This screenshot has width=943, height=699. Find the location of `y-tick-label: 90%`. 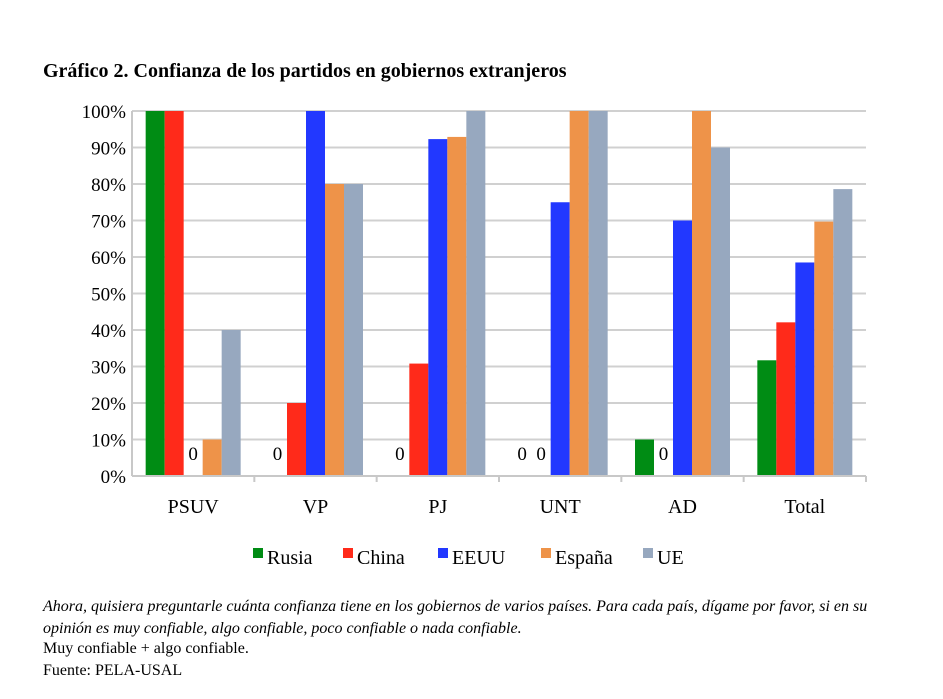

y-tick-label: 90% is located at coordinates (108, 149).